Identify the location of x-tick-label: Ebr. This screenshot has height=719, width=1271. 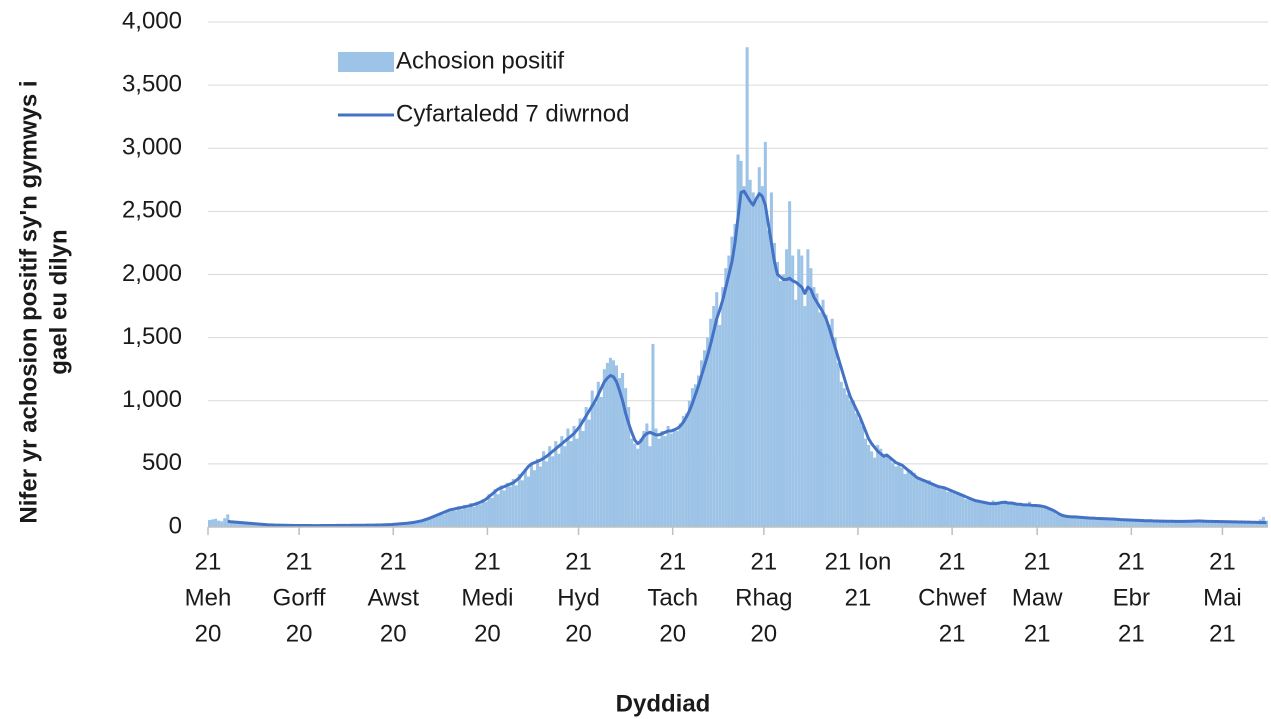
(1131, 597).